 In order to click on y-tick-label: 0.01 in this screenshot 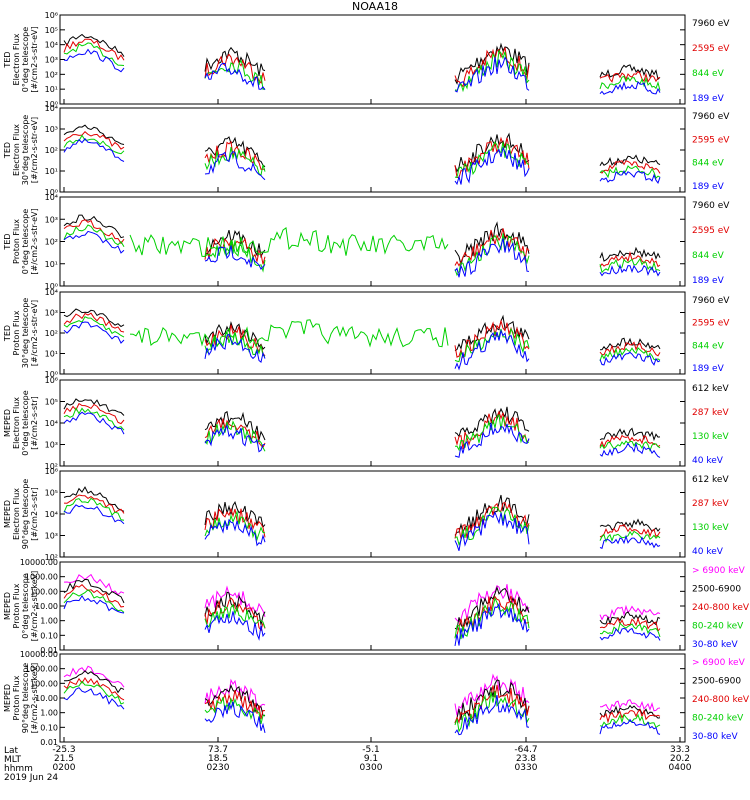, I will do `click(49, 742)`.